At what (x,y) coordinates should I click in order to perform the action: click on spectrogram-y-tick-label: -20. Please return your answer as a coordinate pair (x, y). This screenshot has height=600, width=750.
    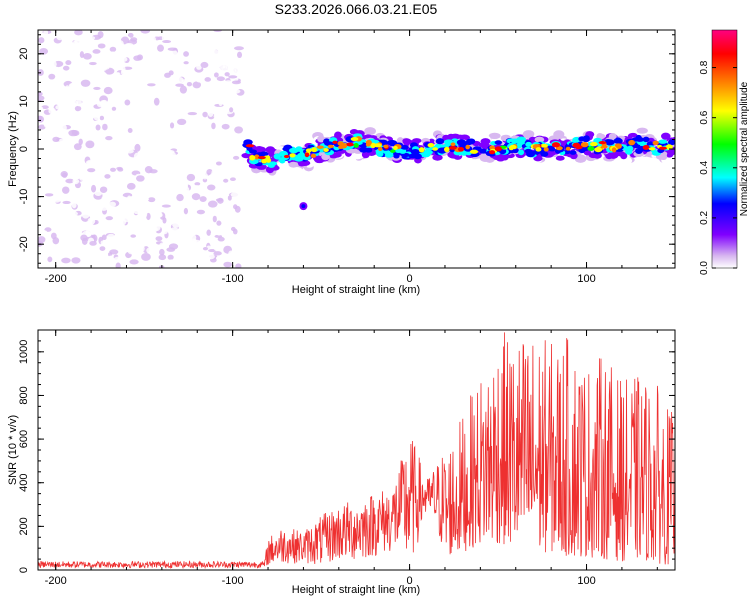
    Looking at the image, I should click on (24, 244).